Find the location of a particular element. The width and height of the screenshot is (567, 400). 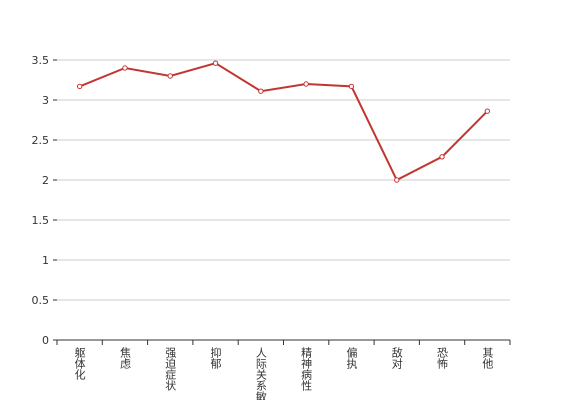

y-tick-label: 3 is located at coordinates (45, 100).